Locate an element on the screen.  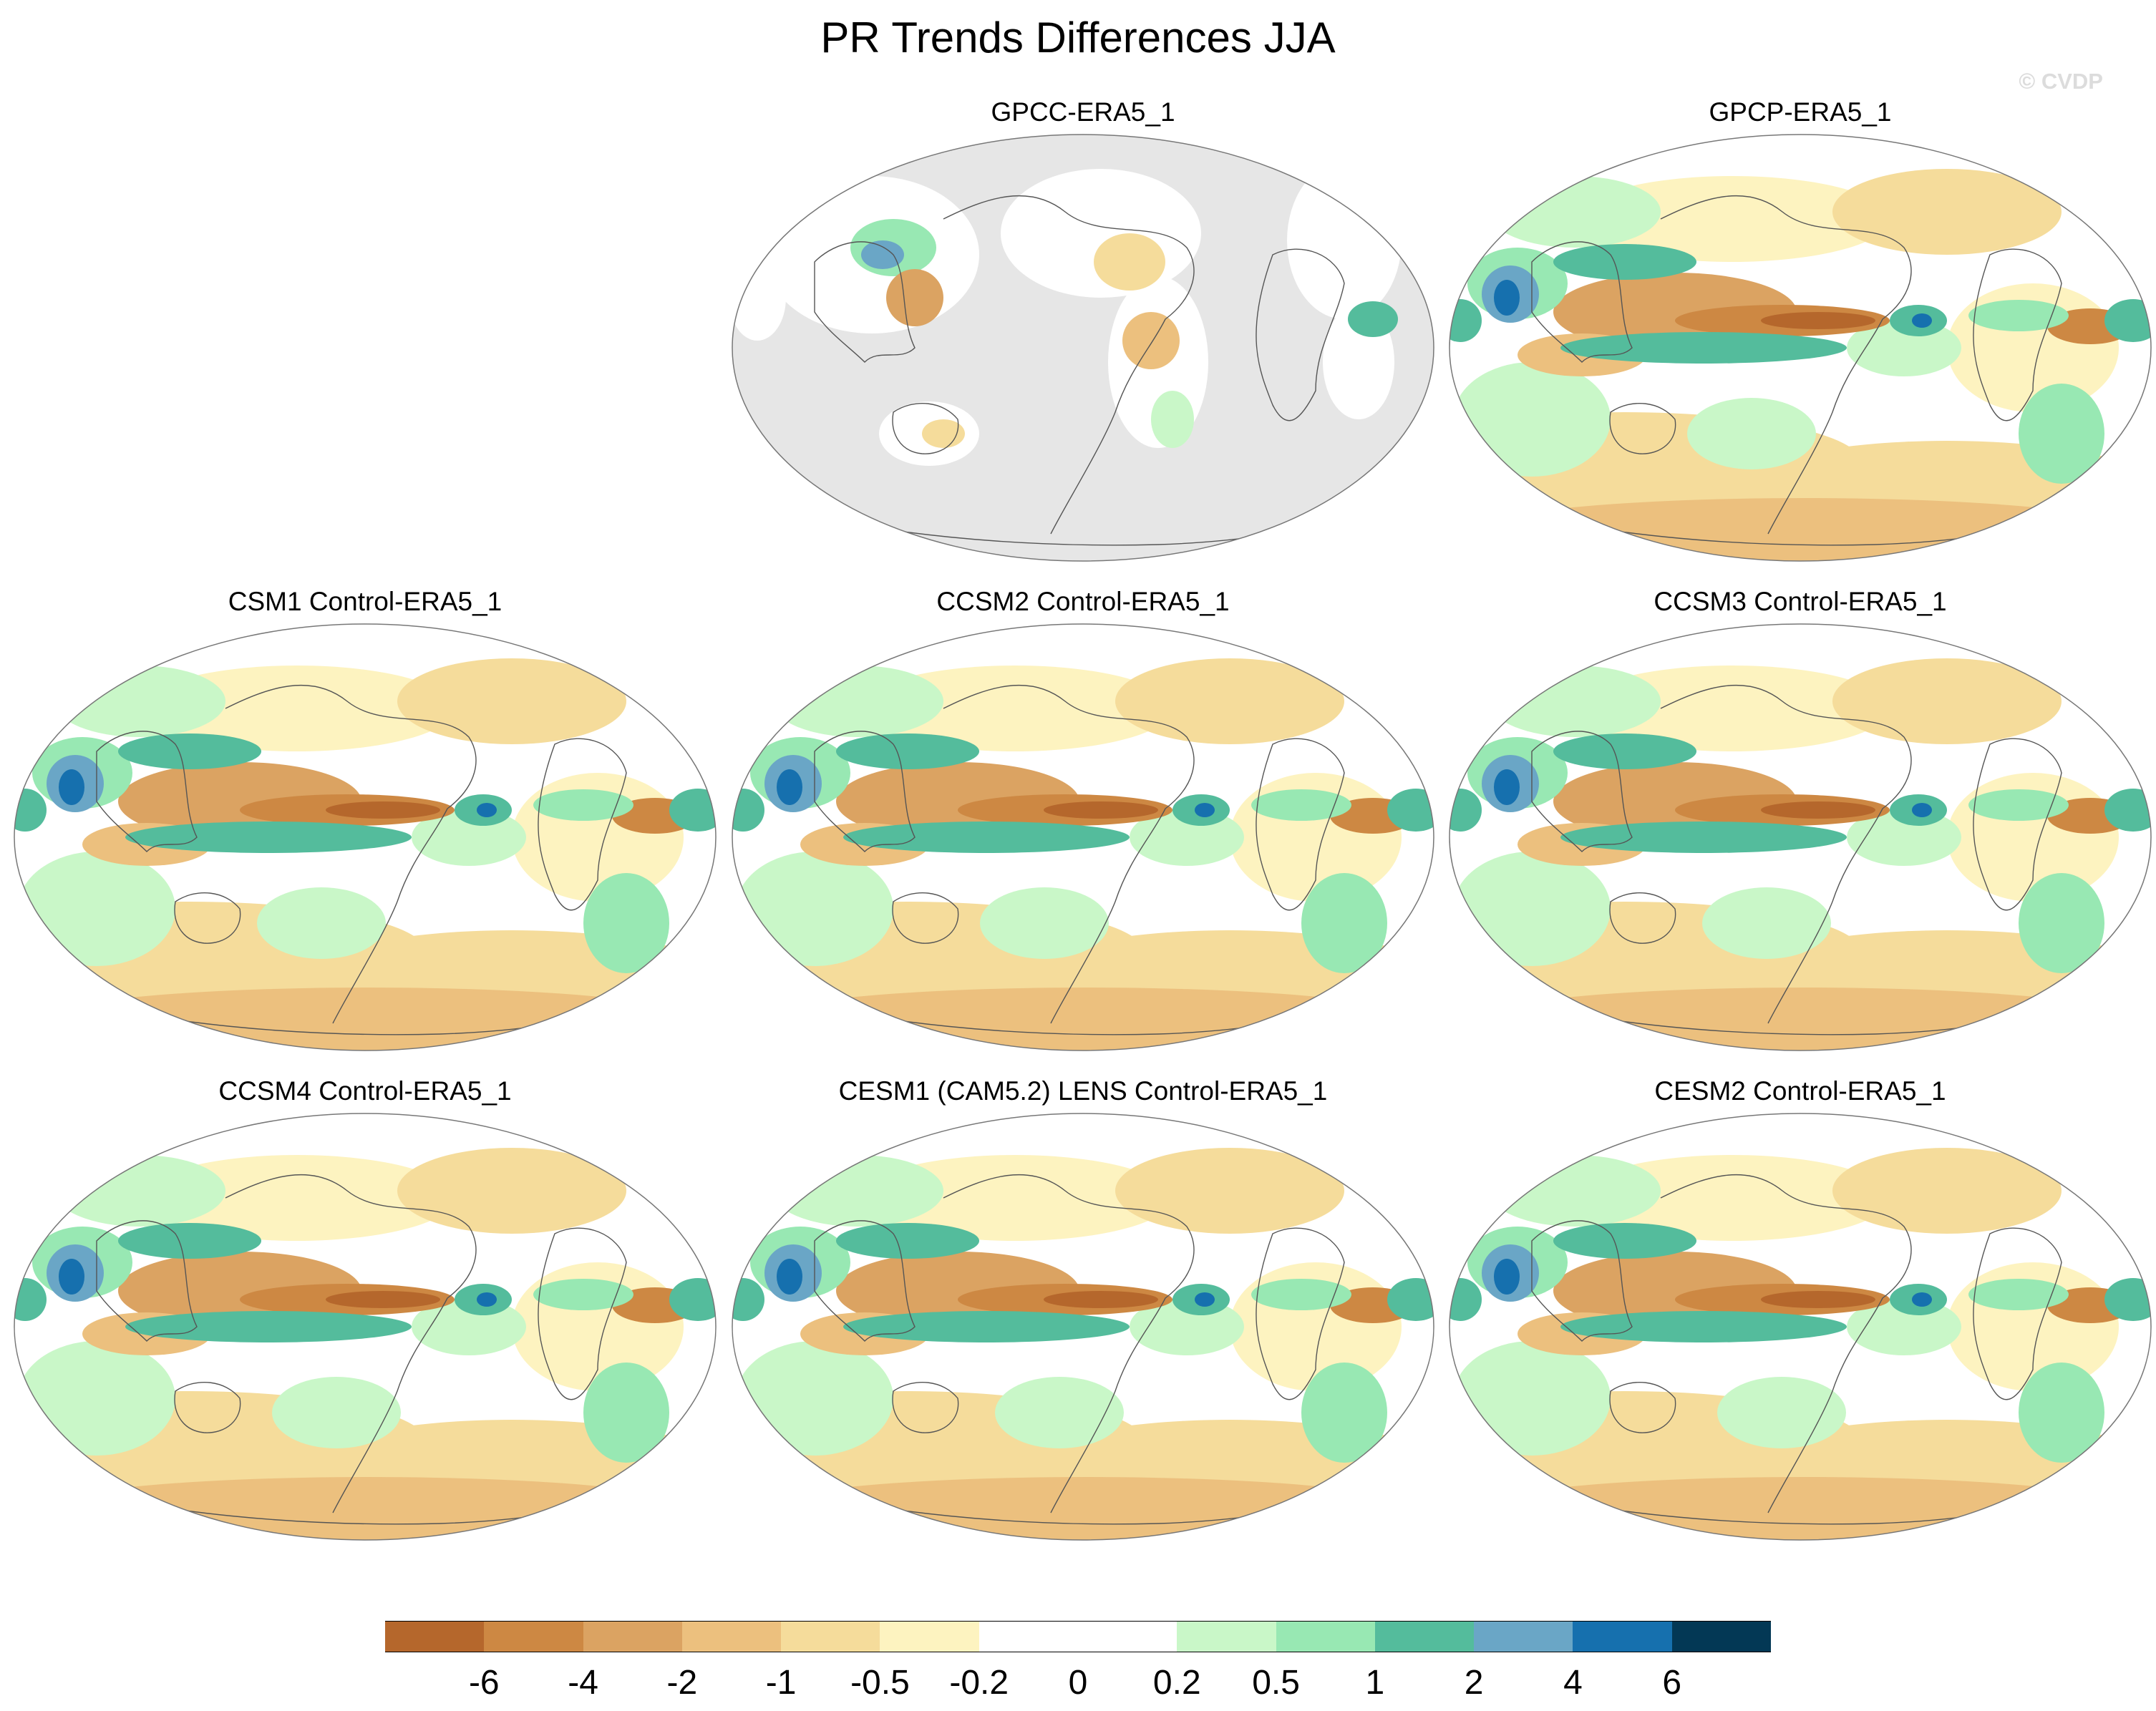
colorbar-tick-label: 0 is located at coordinates (1078, 1683).